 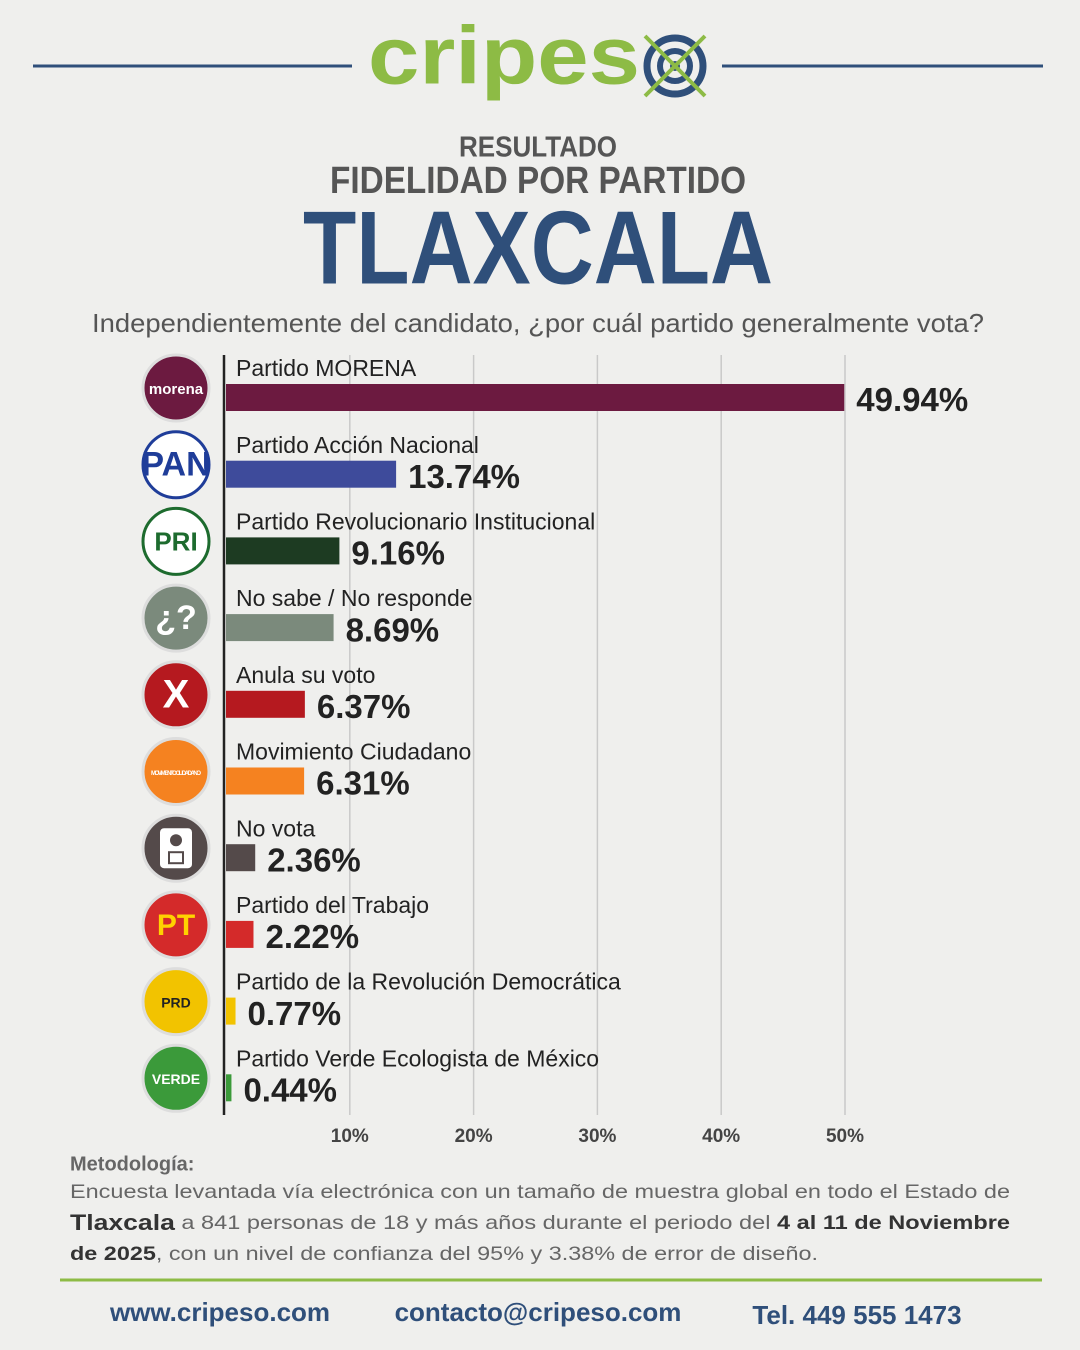 What do you see at coordinates (845, 1136) in the screenshot?
I see `x-tick-label: 50%` at bounding box center [845, 1136].